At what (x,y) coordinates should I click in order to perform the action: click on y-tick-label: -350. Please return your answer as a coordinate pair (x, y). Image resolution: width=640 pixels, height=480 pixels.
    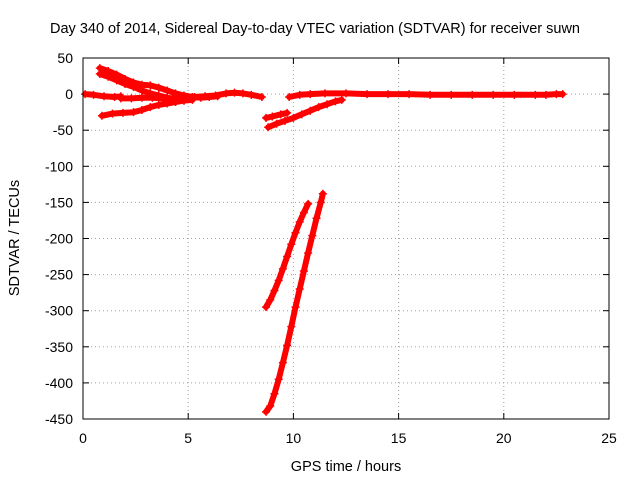
    Looking at the image, I should click on (59, 347).